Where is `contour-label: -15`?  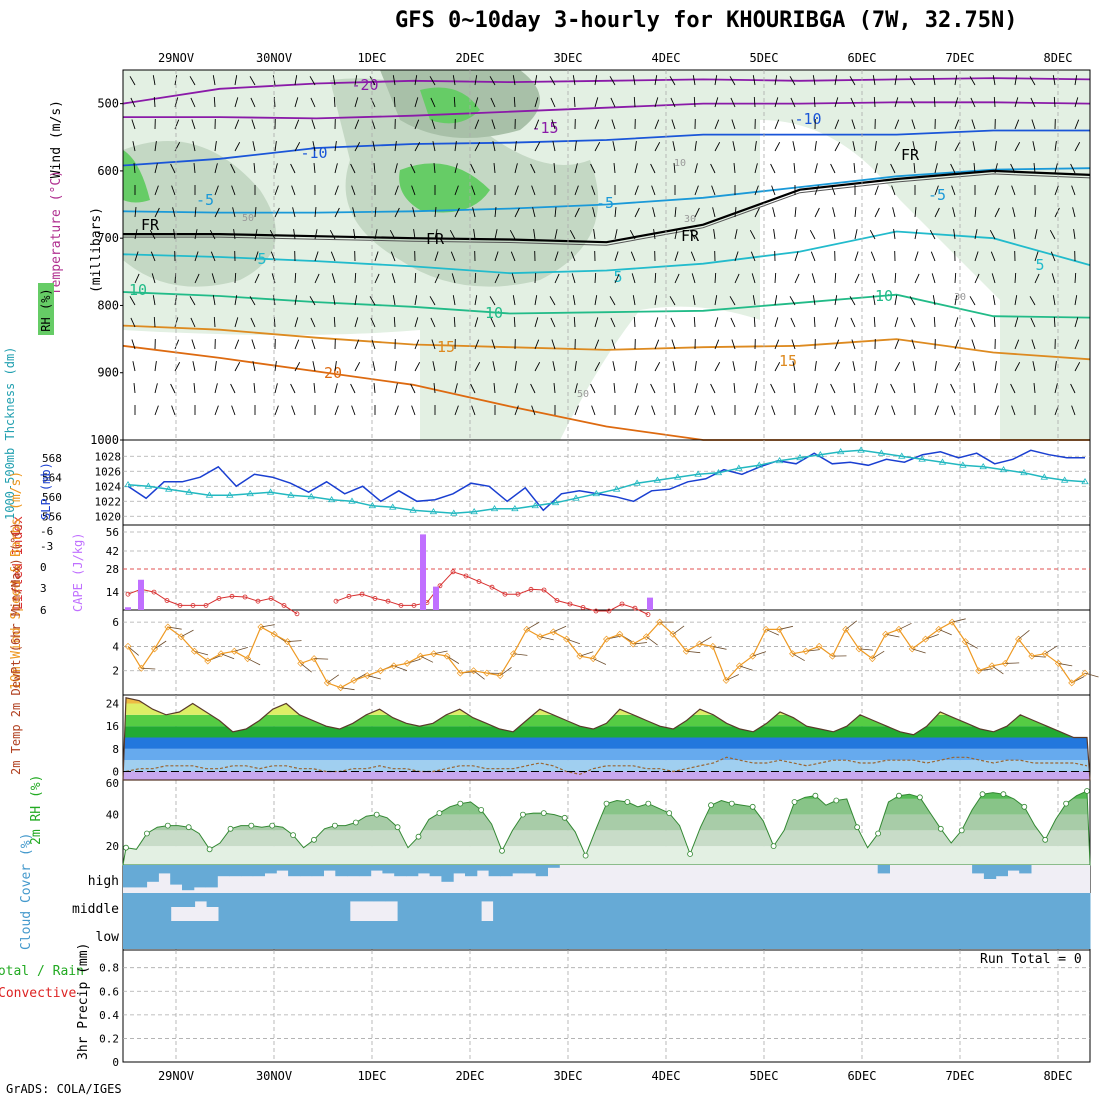 contour-label: -15 is located at coordinates (544, 128).